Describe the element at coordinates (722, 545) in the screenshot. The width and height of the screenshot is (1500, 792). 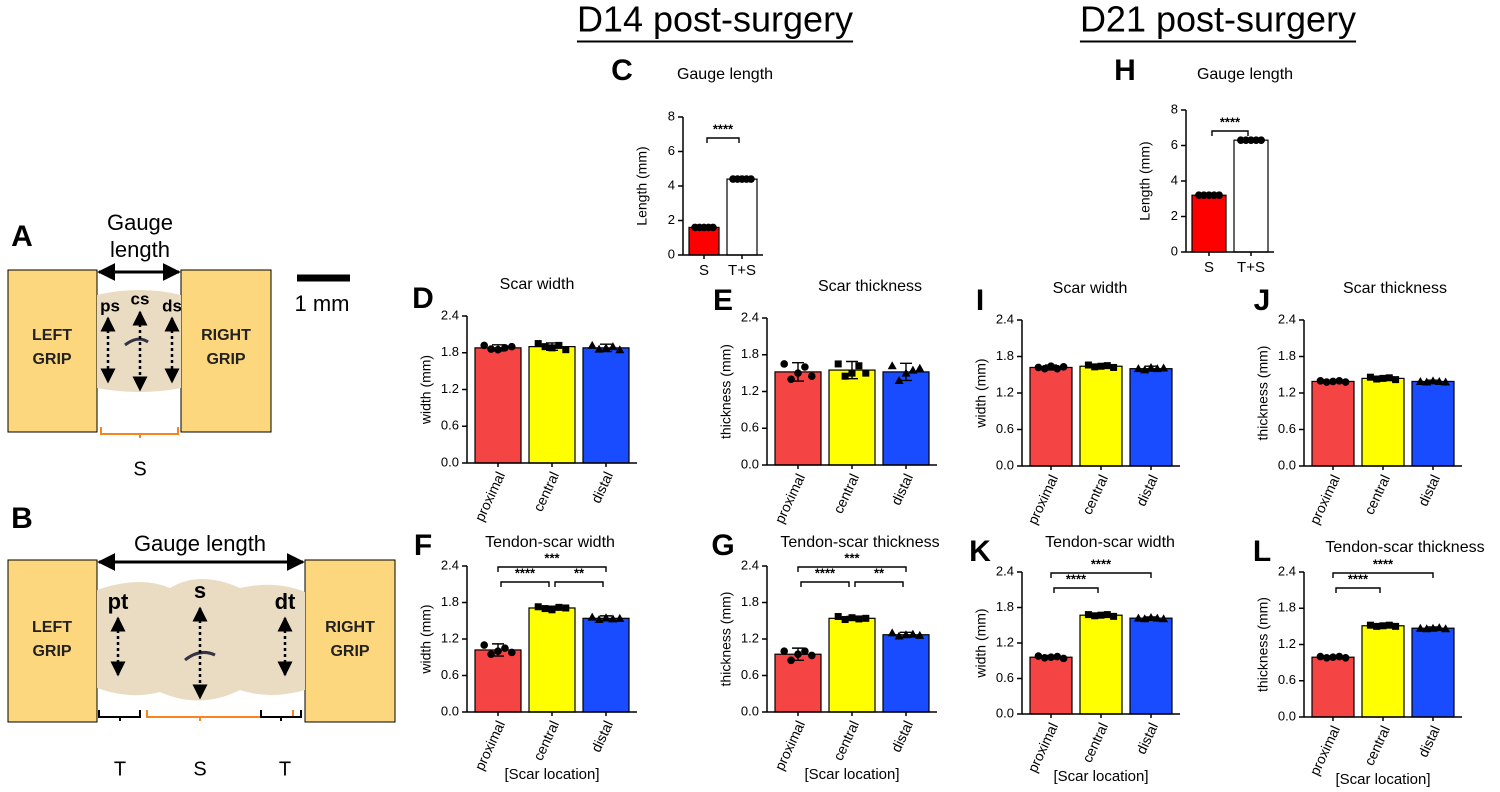
I see `panel-letter: G` at that location.